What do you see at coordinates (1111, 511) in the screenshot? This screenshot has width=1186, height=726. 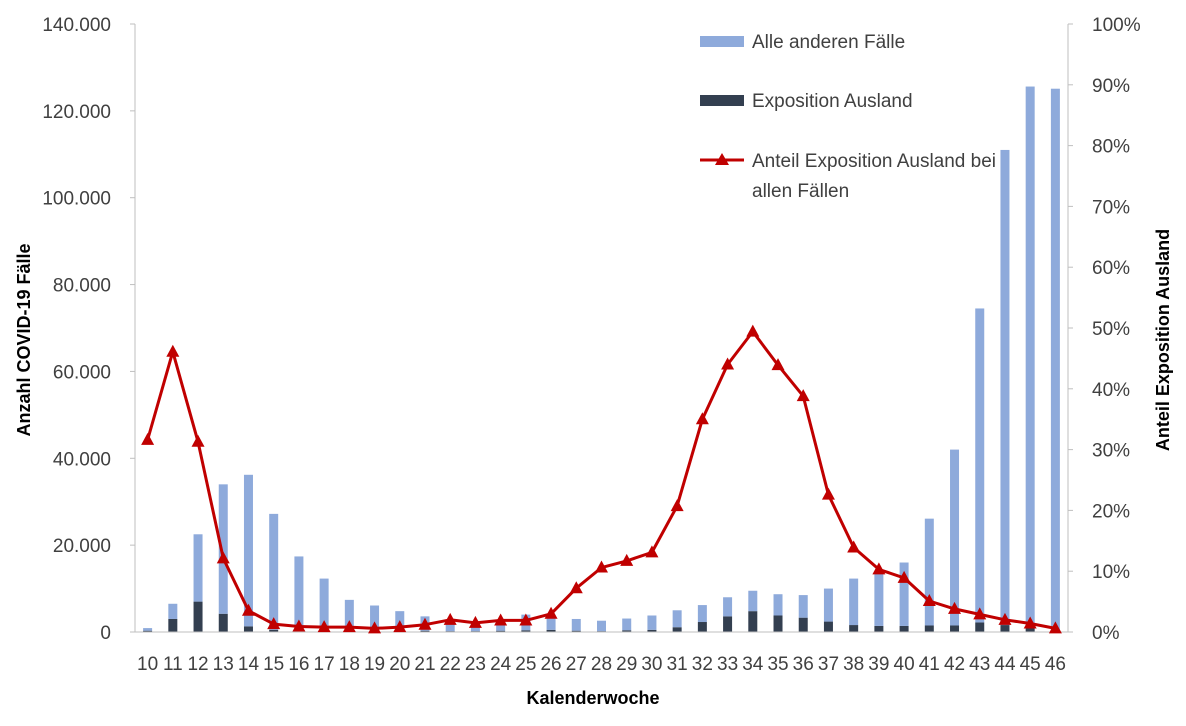 I see `y2-tick-label: 20%` at bounding box center [1111, 511].